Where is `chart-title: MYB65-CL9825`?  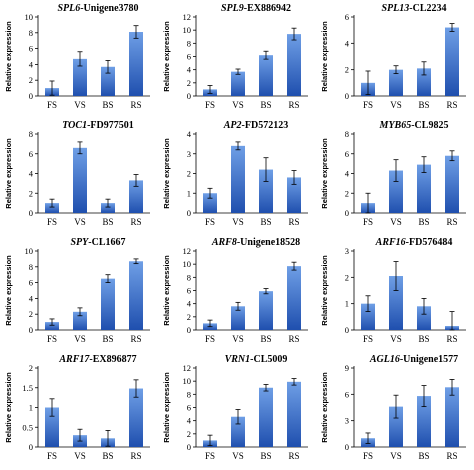
chart-title: MYB65-CL9825 is located at coordinates (414, 125).